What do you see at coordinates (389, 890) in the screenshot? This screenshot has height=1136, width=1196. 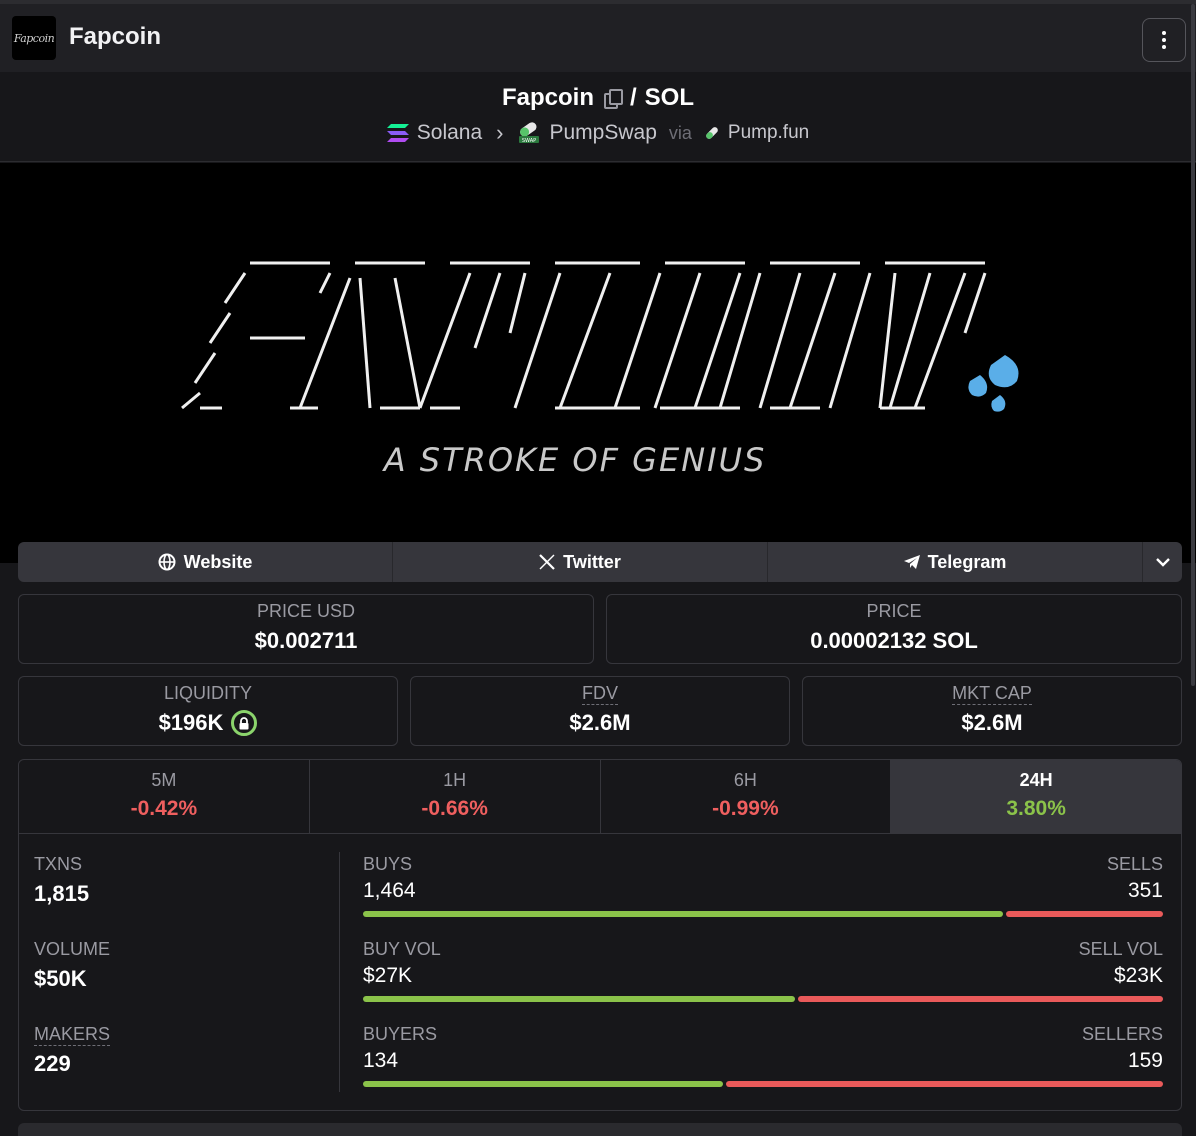 I see `buys-value: 1,464` at bounding box center [389, 890].